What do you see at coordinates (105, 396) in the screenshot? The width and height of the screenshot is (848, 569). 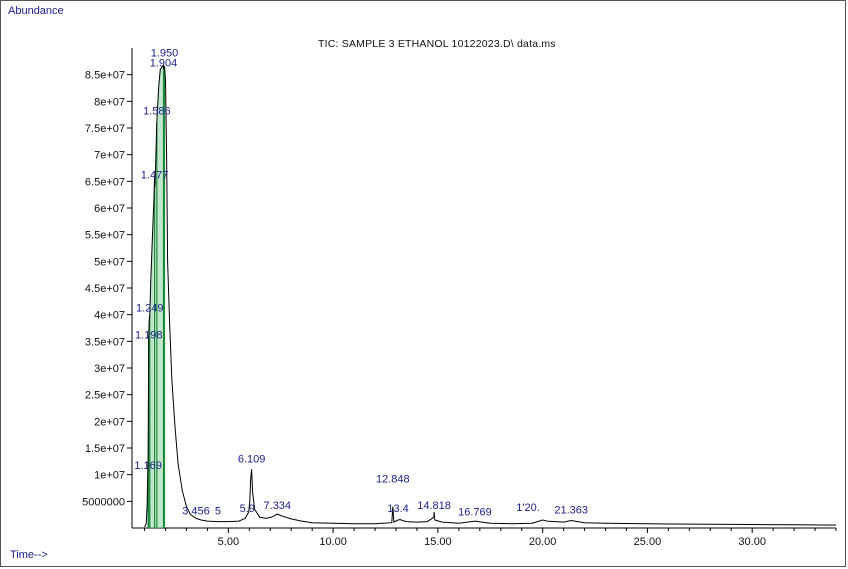 I see `y-tick-label: 2.5e+07` at bounding box center [105, 396].